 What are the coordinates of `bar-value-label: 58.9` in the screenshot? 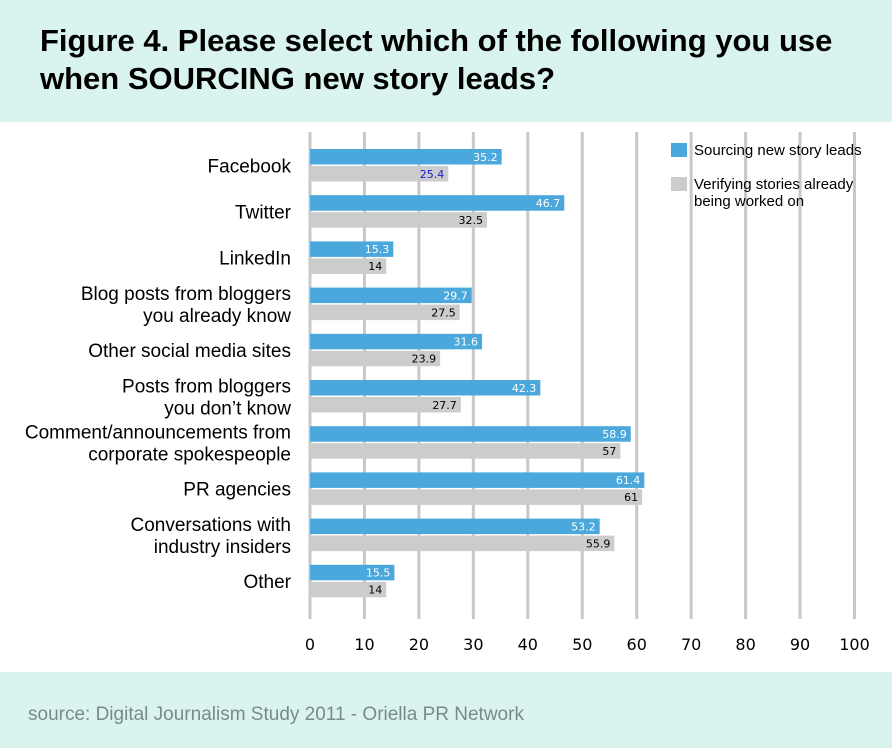 It's located at (614, 434).